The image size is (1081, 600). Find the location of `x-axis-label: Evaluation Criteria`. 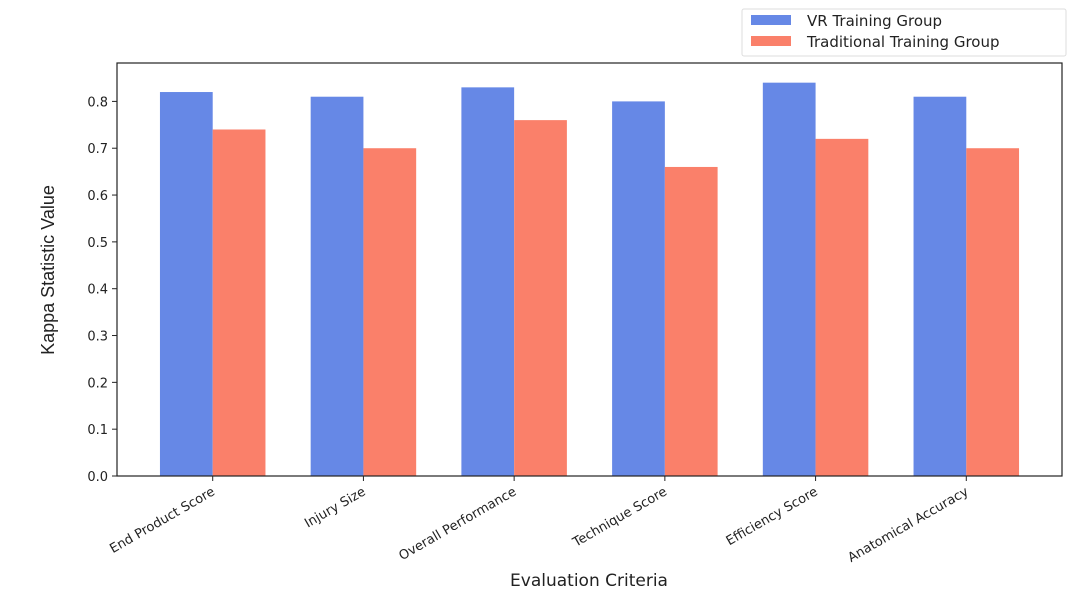

x-axis-label: Evaluation Criteria is located at coordinates (589, 581).